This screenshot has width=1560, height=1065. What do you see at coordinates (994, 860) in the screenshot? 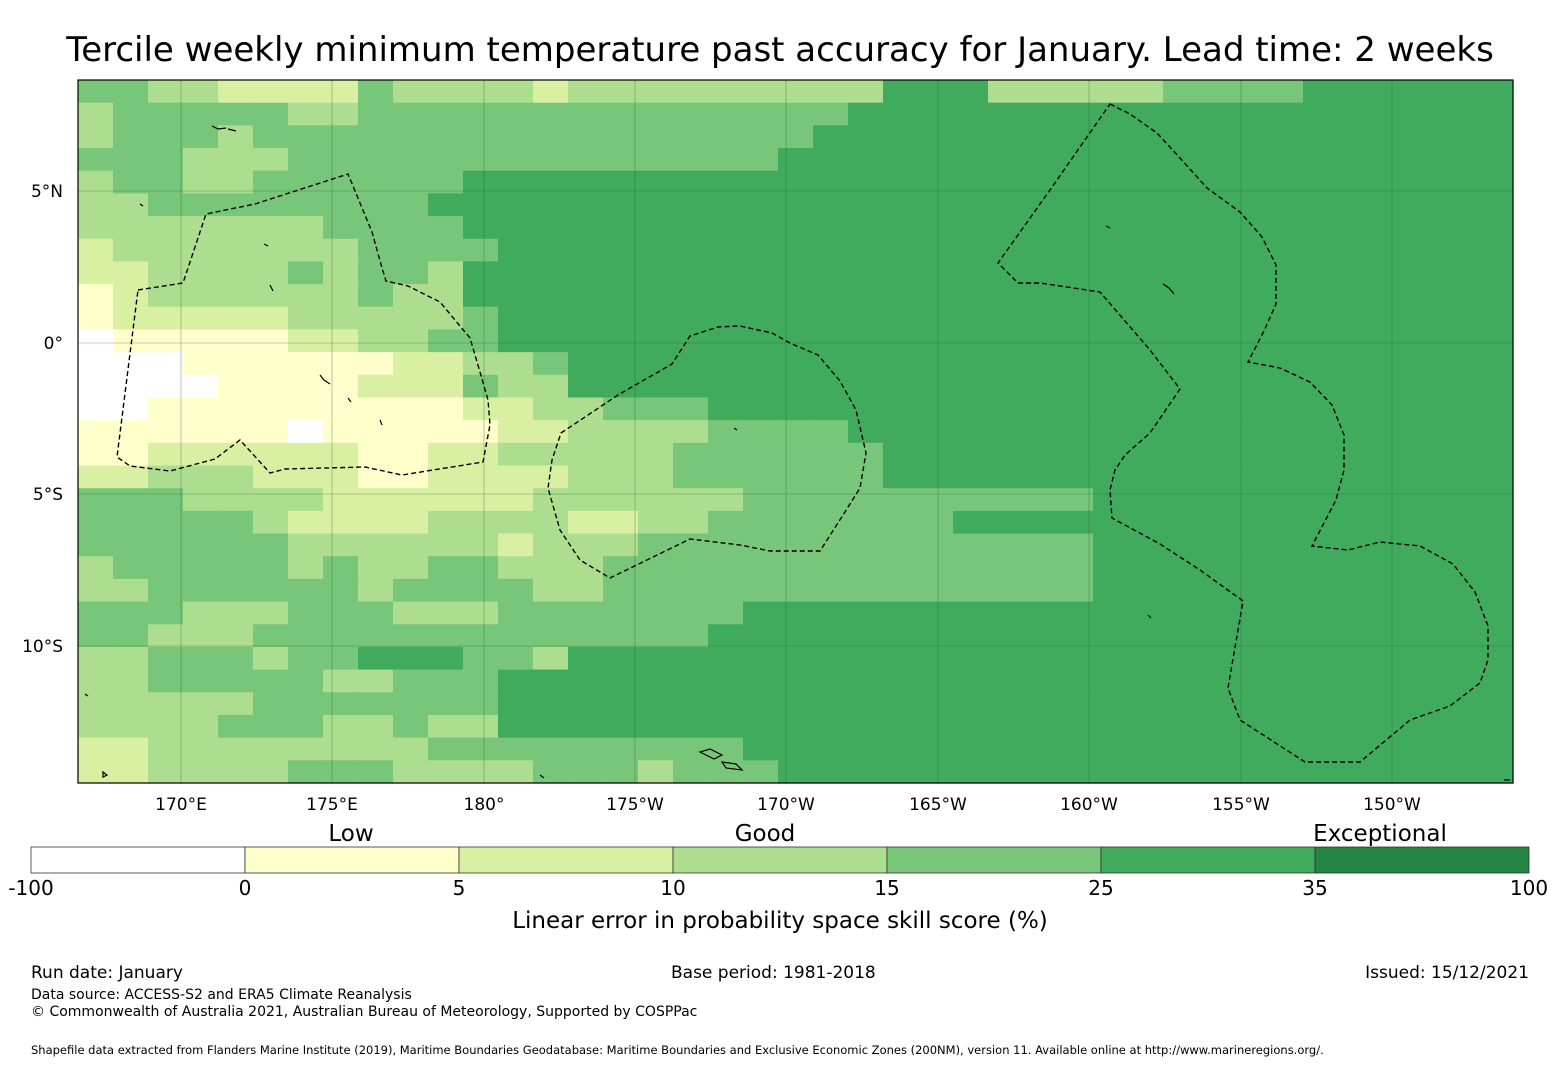
I see `colorbar-segment` at bounding box center [994, 860].